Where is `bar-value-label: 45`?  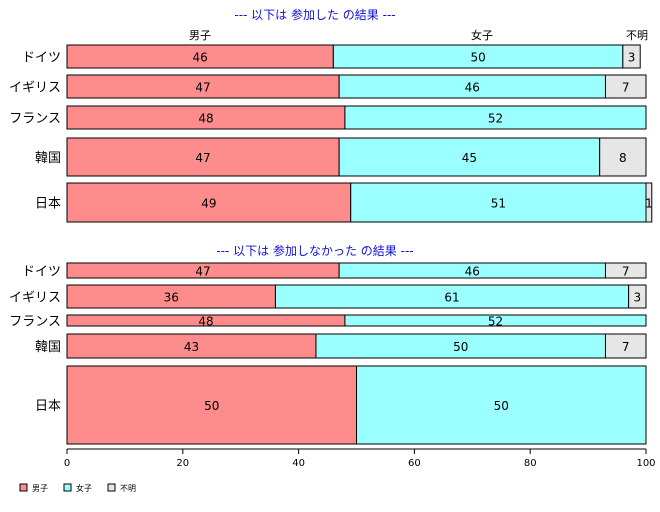 bar-value-label: 45 is located at coordinates (469, 158).